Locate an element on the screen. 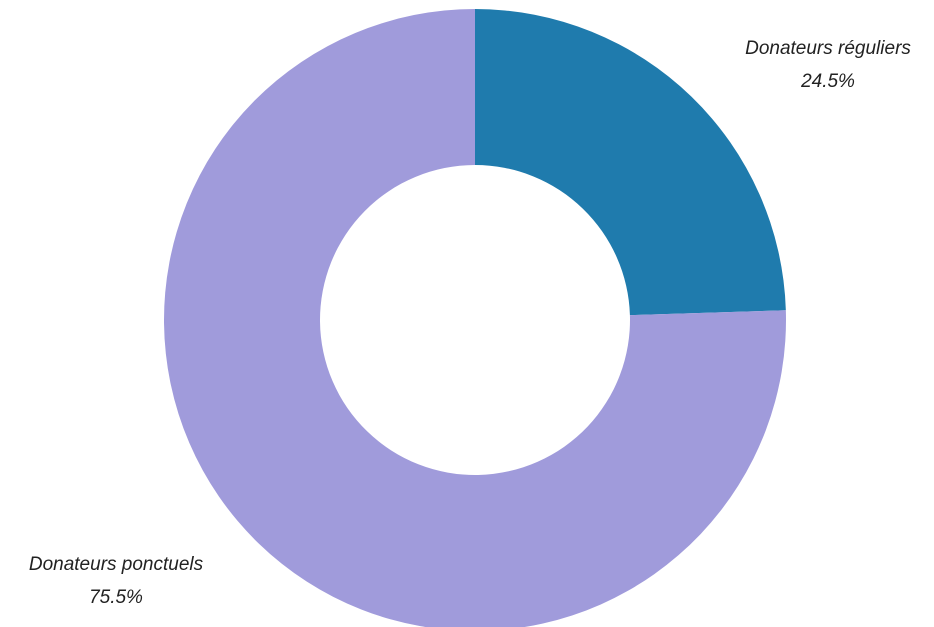  slice-label-value: 75.5% is located at coordinates (116, 597).